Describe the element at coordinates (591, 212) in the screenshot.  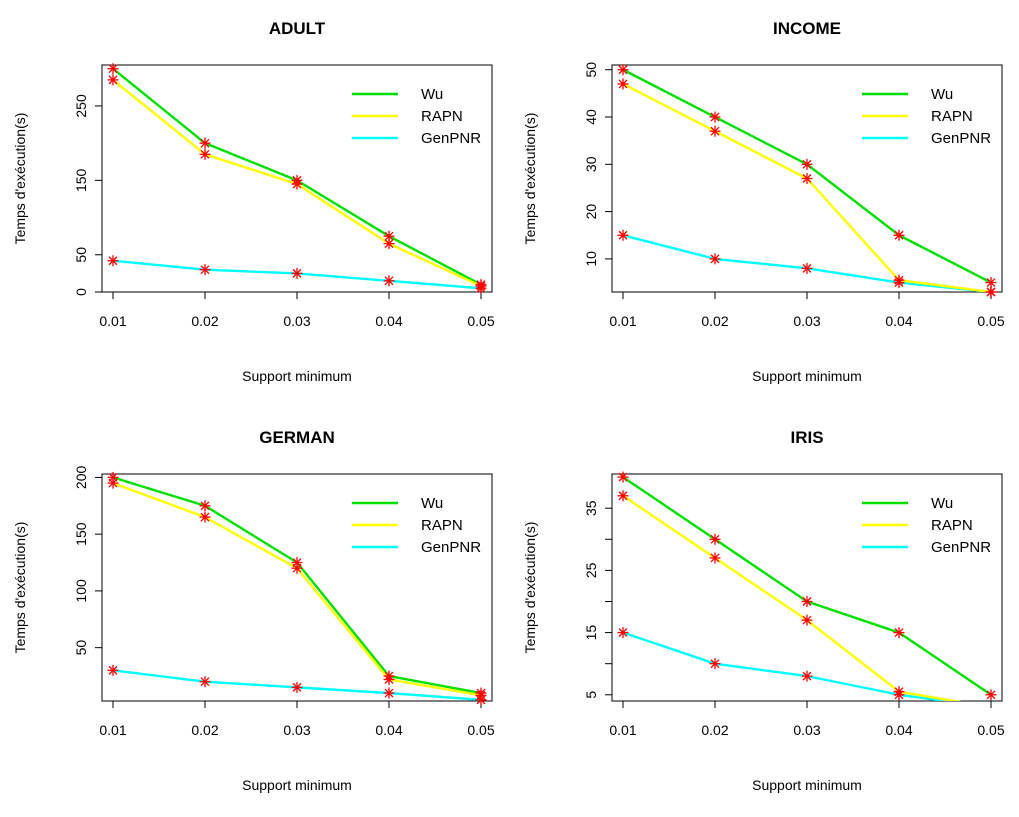
I see `y-tick-label: 20` at that location.